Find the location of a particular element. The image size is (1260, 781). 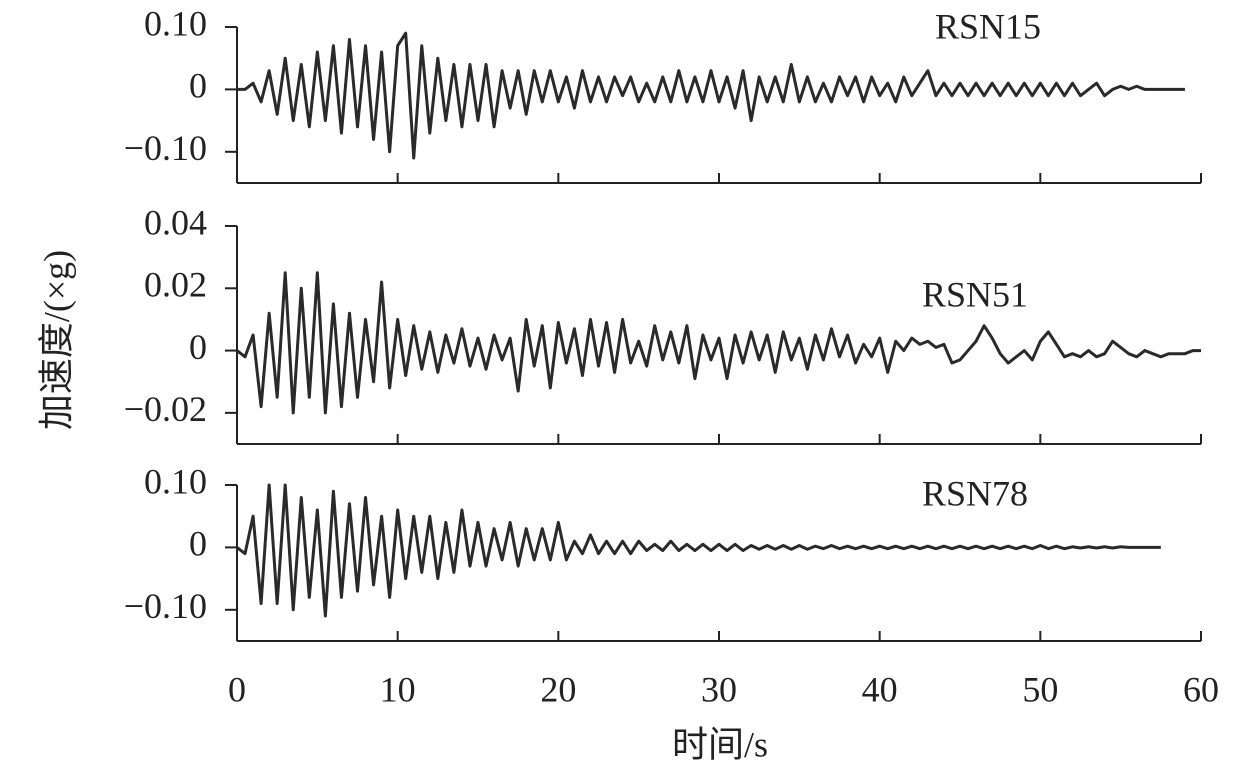

series-name: RSN78 is located at coordinates (975, 493).